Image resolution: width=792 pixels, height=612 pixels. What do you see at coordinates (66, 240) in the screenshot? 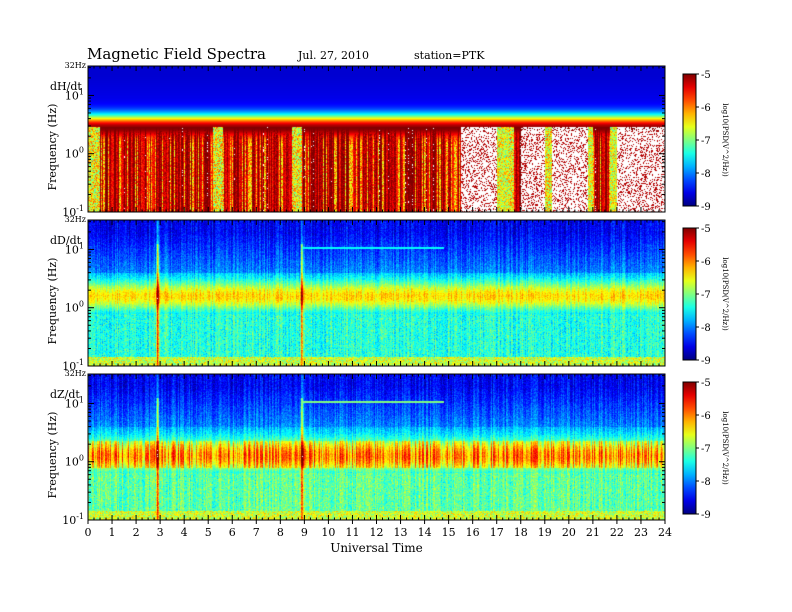
I see `panel-label: dD/dt` at bounding box center [66, 240].